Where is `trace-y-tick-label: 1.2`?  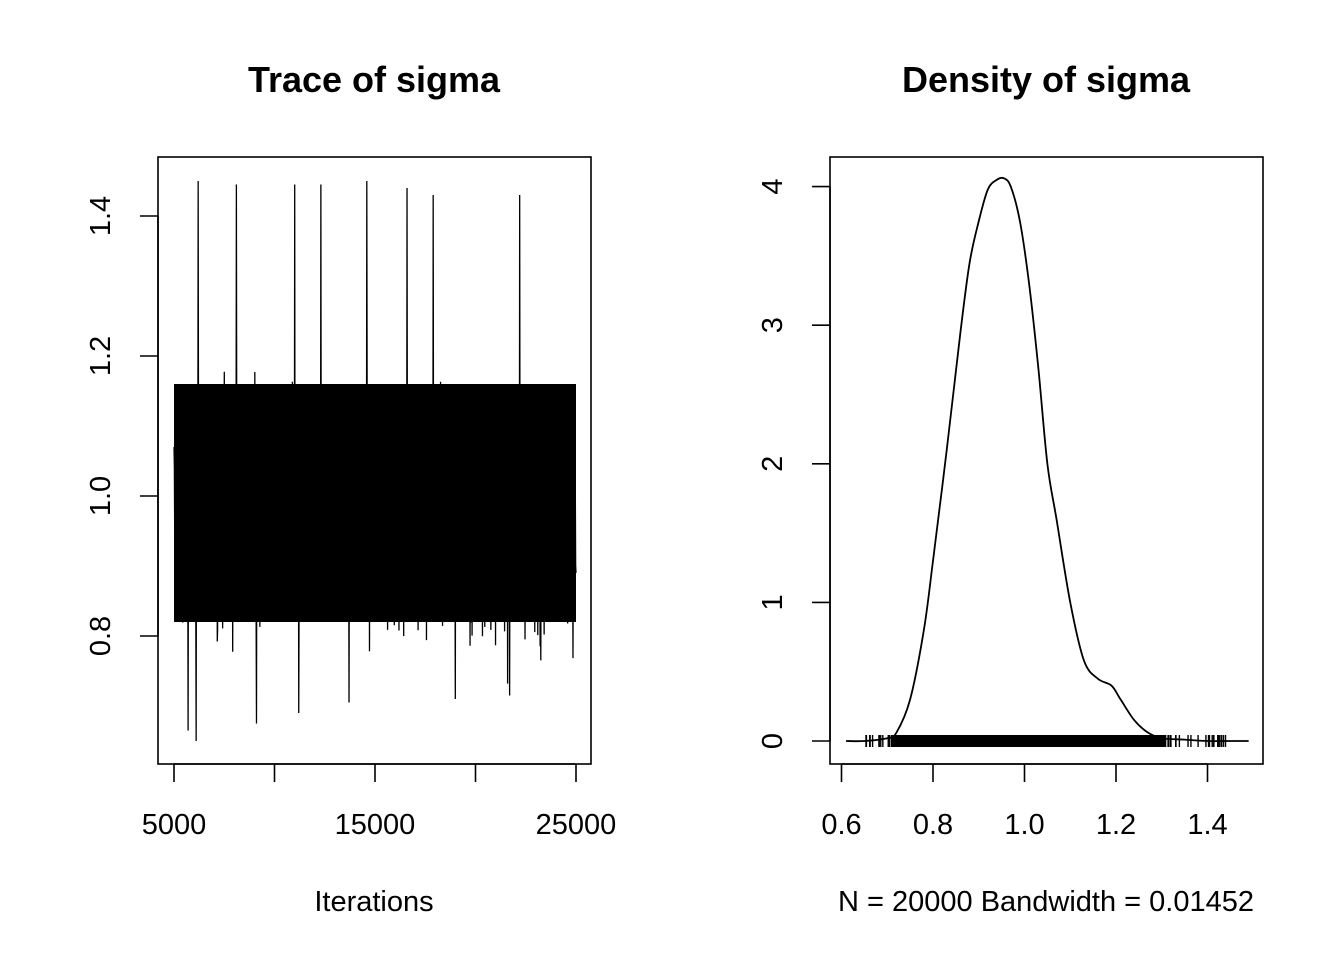
trace-y-tick-label: 1.2 is located at coordinates (101, 356).